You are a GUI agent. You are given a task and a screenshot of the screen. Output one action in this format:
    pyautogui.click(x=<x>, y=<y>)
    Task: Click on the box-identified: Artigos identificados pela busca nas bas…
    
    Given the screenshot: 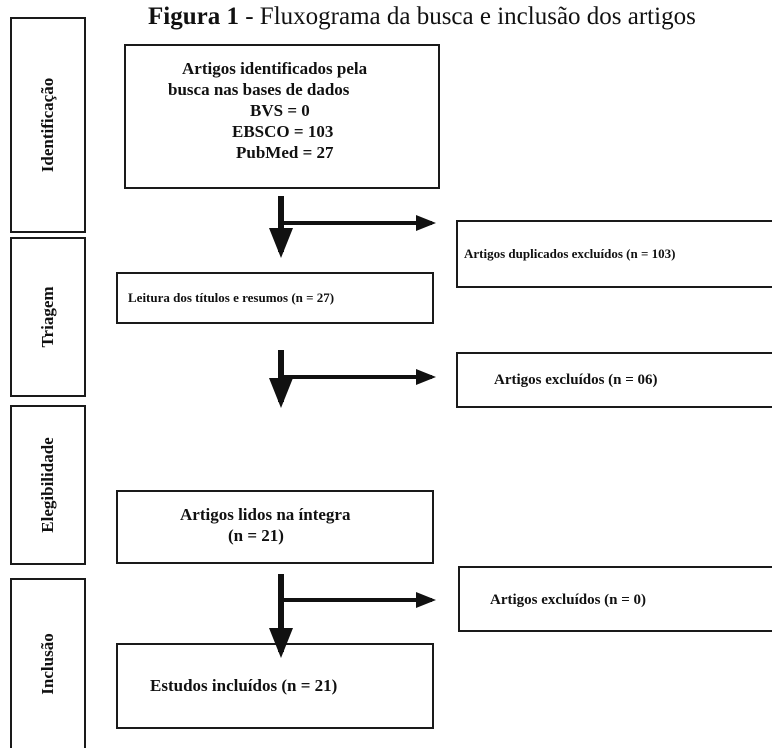 What is the action you would take?
    pyautogui.click(x=282, y=116)
    